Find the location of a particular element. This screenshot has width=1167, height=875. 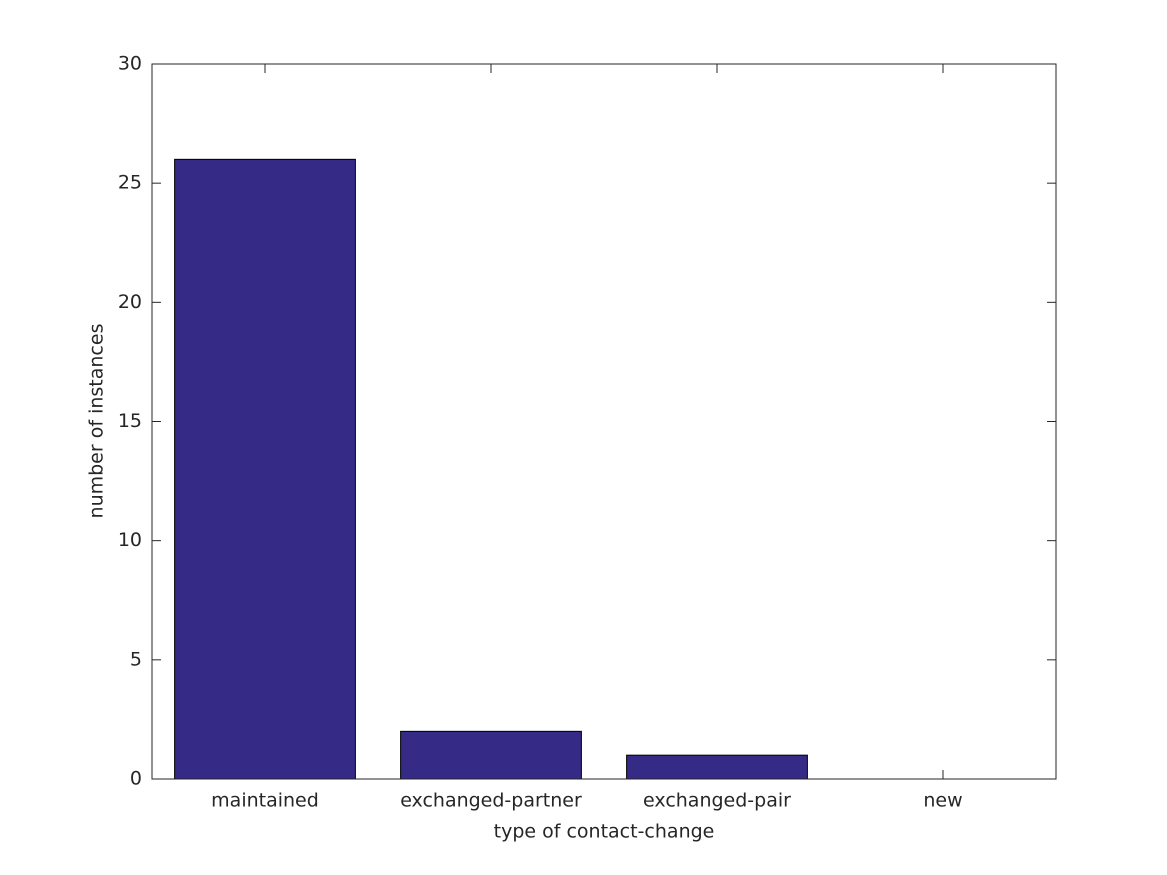

y-tick-label: 15 is located at coordinates (130, 421).